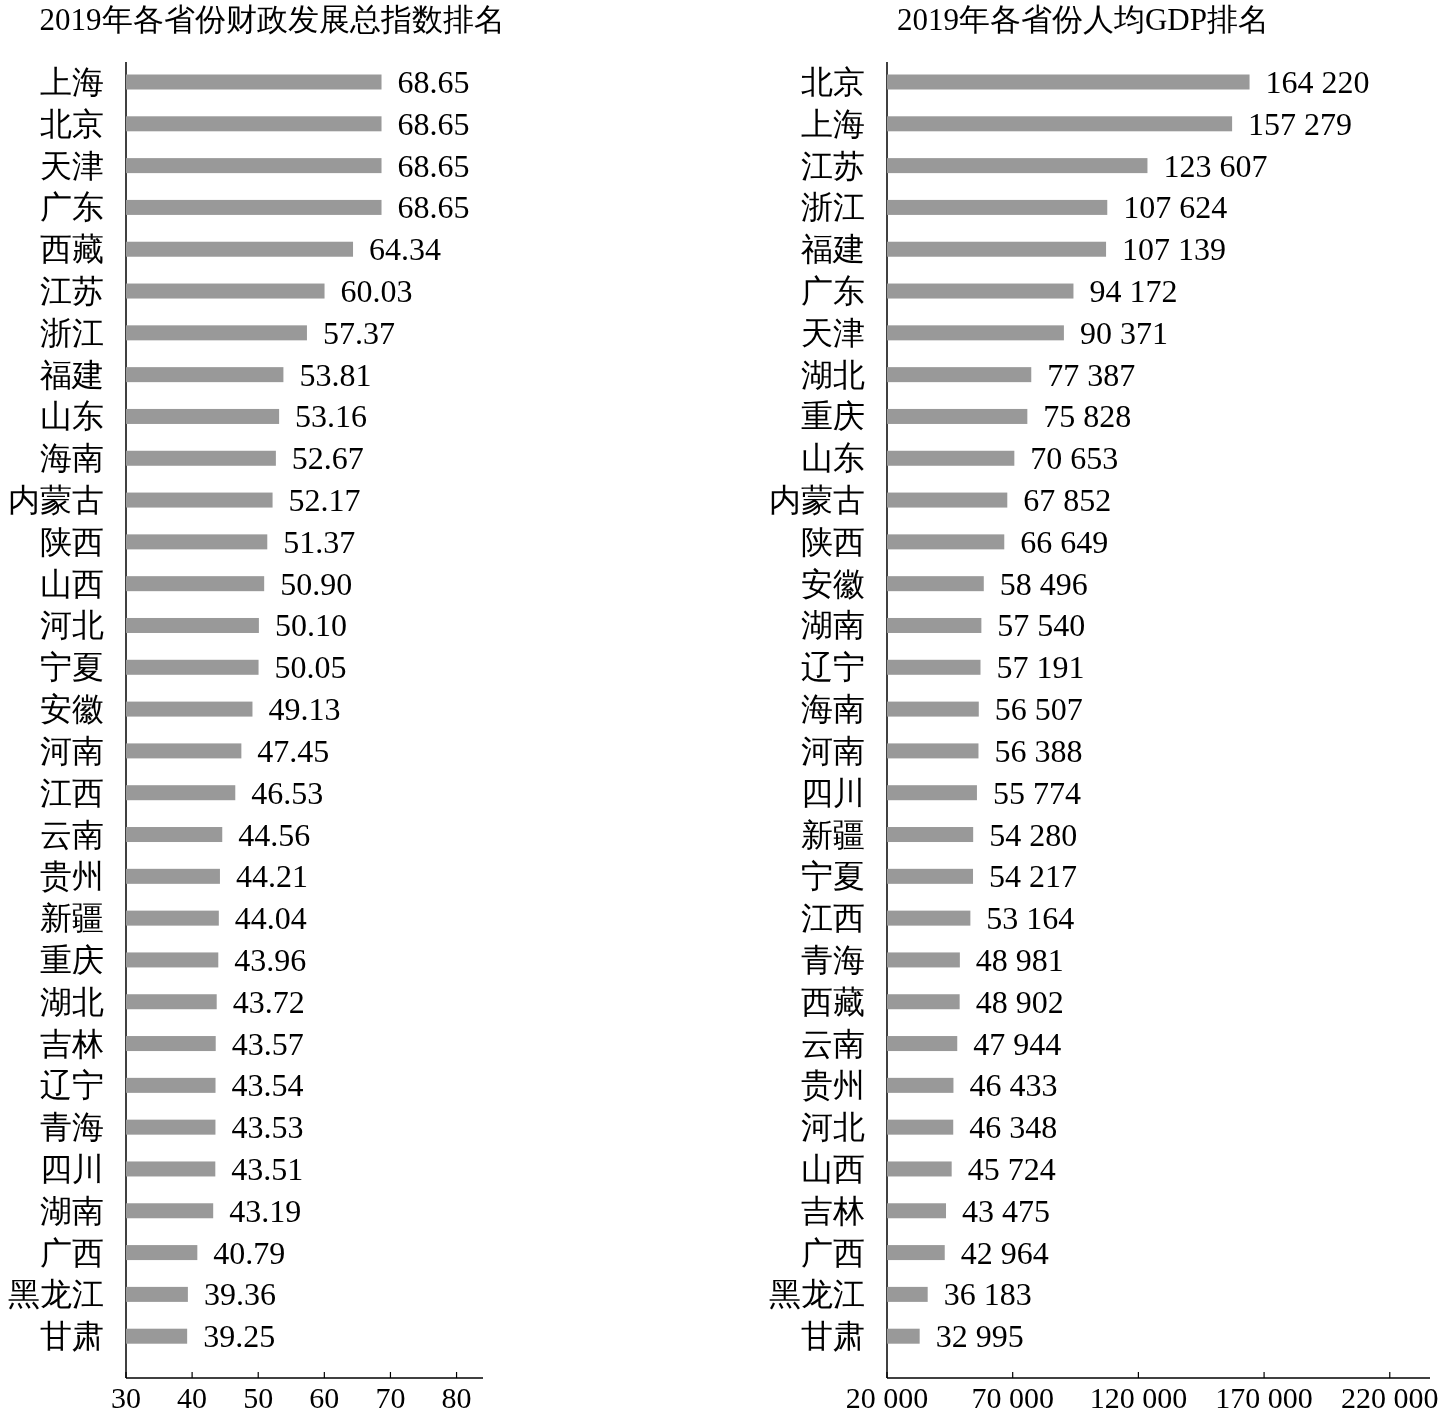 This screenshot has height=1414, width=1447. What do you see at coordinates (833, 834) in the screenshot?
I see `y-tick-label: 新疆` at bounding box center [833, 834].